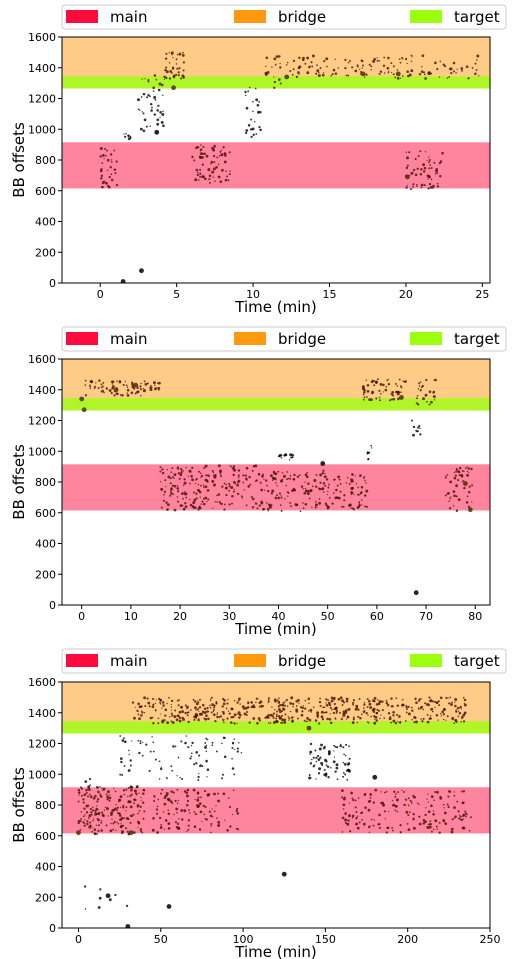 This screenshot has height=959, width=512. I want to click on x-axis-label: Time (min), so click(275, 307).